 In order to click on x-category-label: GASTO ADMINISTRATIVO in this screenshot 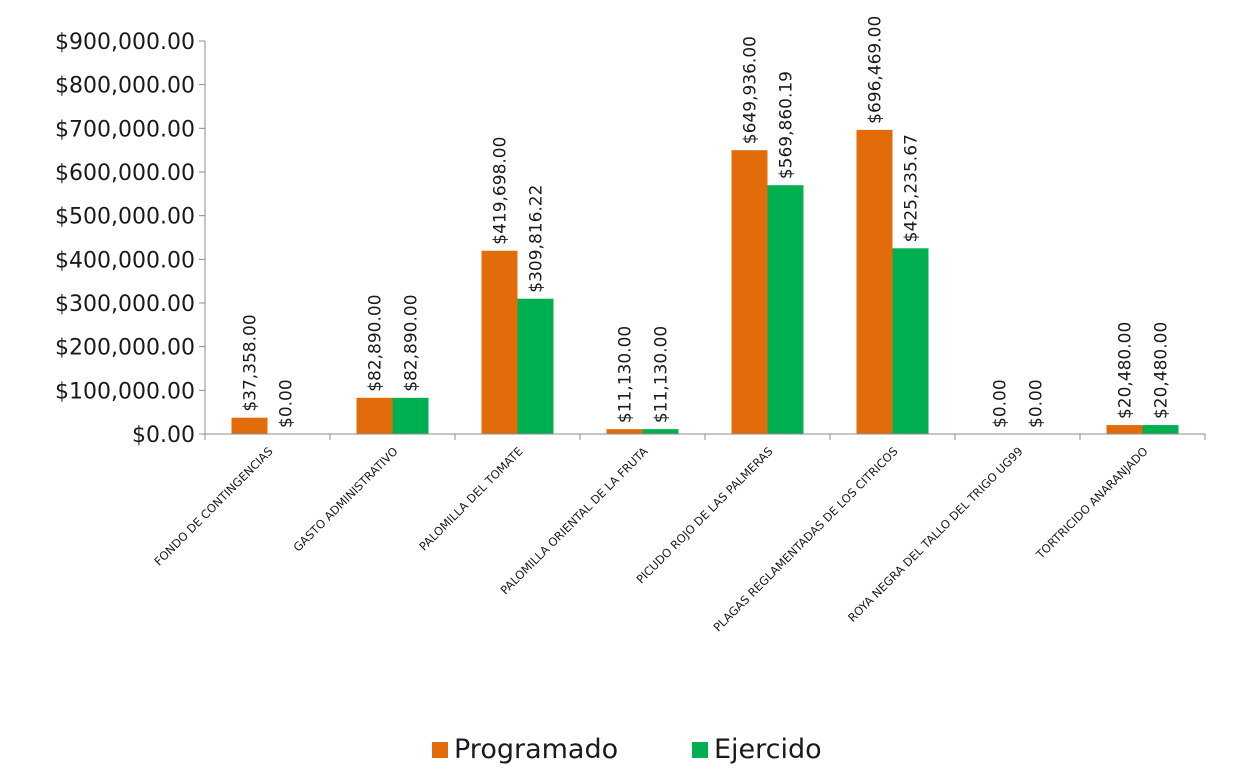, I will do `click(345, 499)`.